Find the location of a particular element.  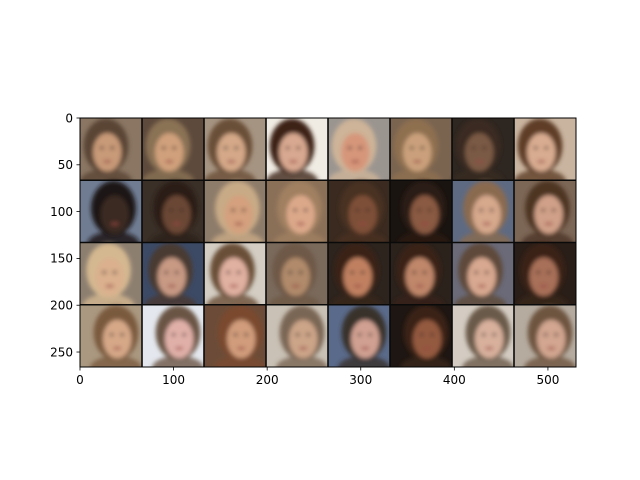

y-tick-label: 150 is located at coordinates (61, 259).